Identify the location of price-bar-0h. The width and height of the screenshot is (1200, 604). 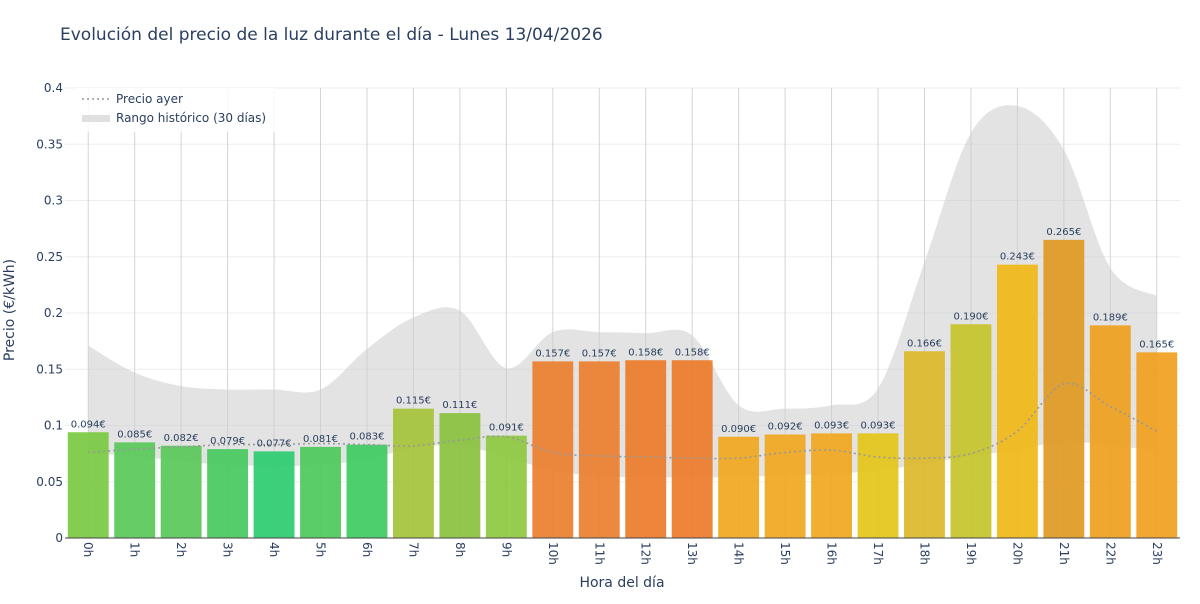
(88, 485).